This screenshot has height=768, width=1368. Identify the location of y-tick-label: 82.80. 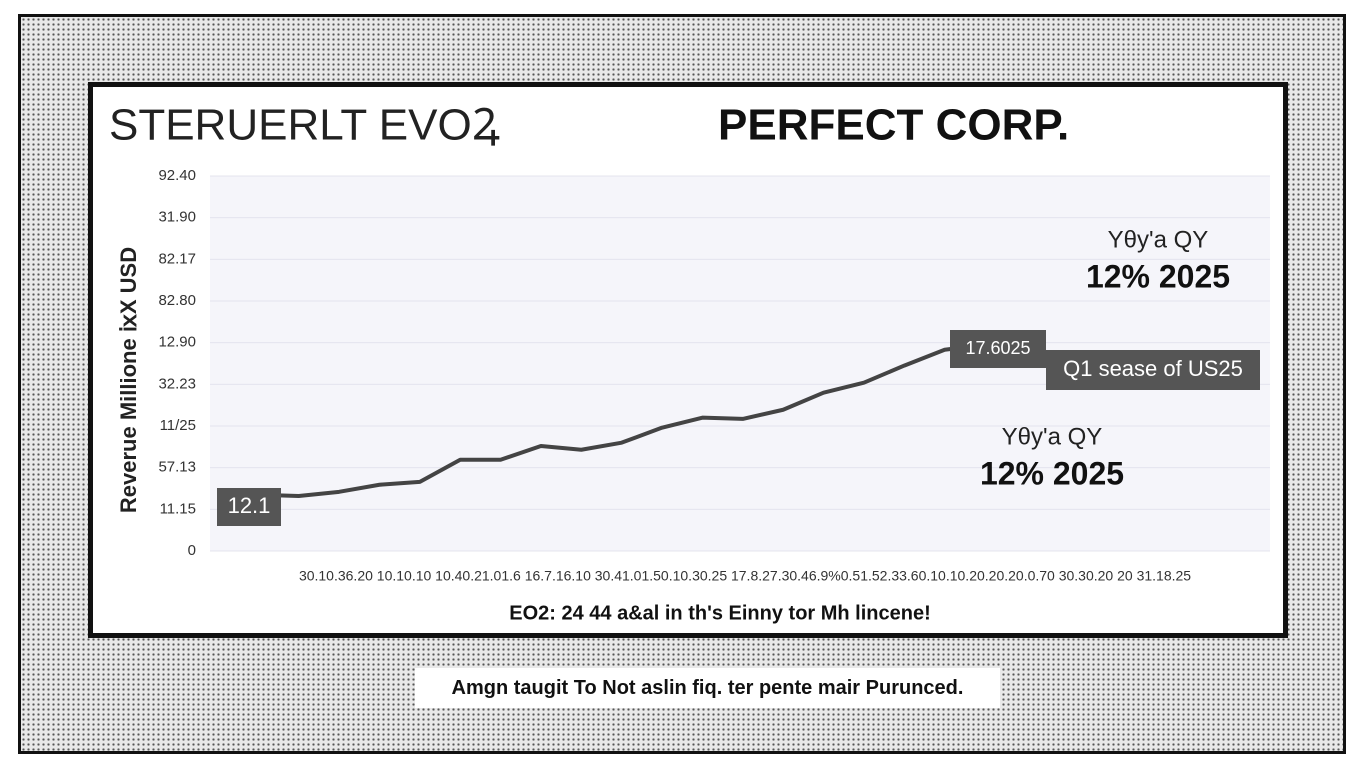
(177, 300).